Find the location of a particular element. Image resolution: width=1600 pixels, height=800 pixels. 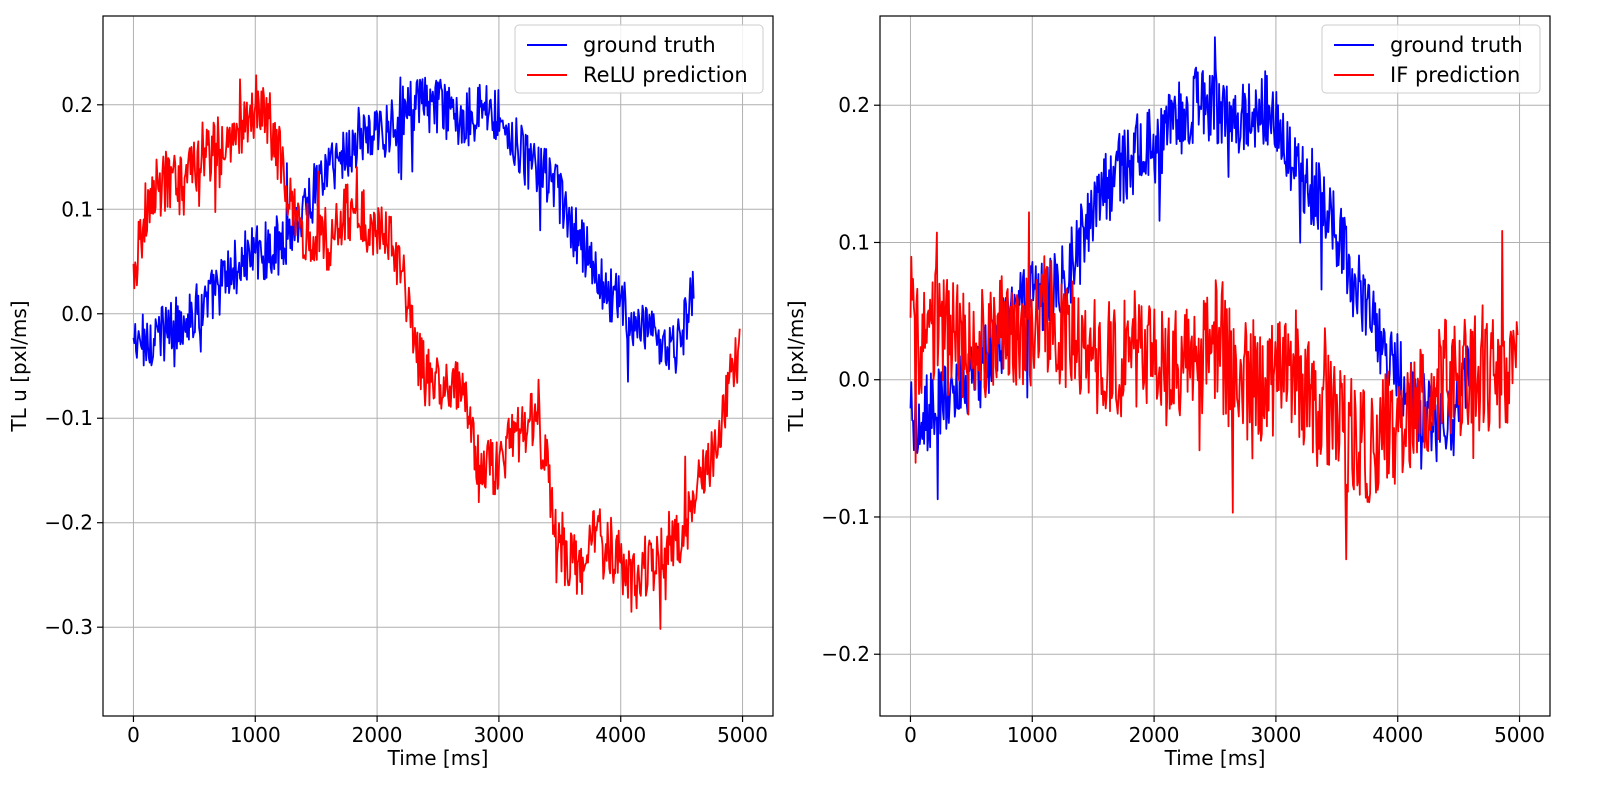

legend-label: ReLU prediction is located at coordinates (665, 75).